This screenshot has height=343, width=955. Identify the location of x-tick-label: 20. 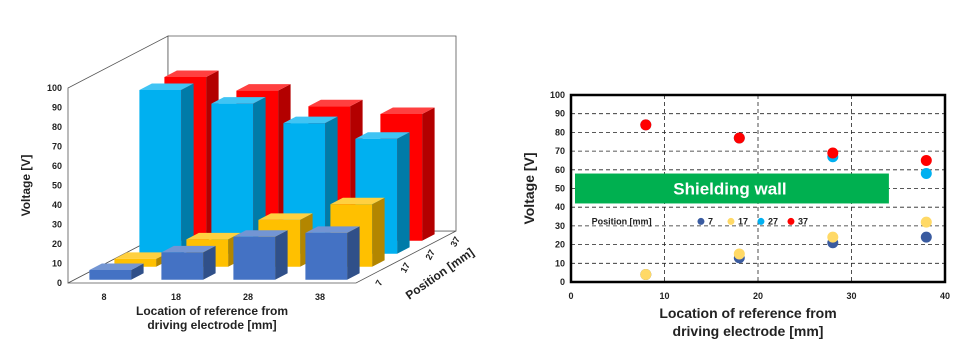
(758, 296).